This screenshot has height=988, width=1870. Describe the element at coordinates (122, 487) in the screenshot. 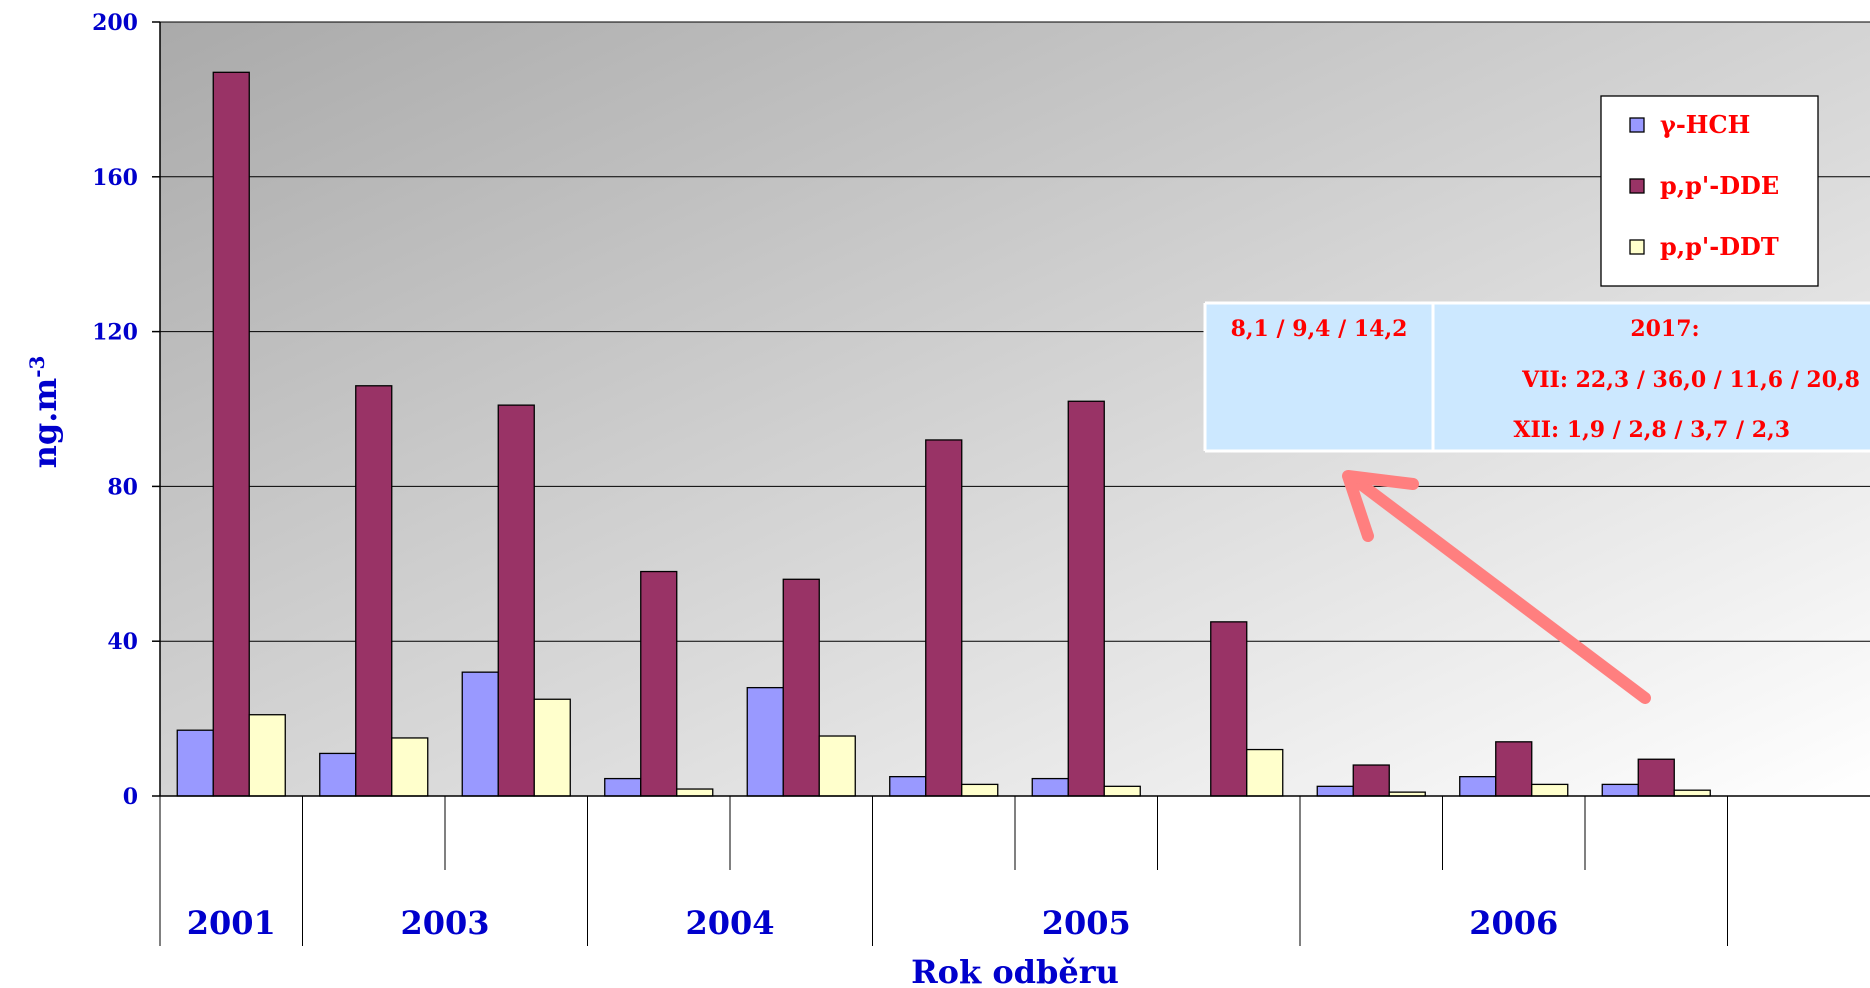

I see `y-tick-label: 80` at that location.